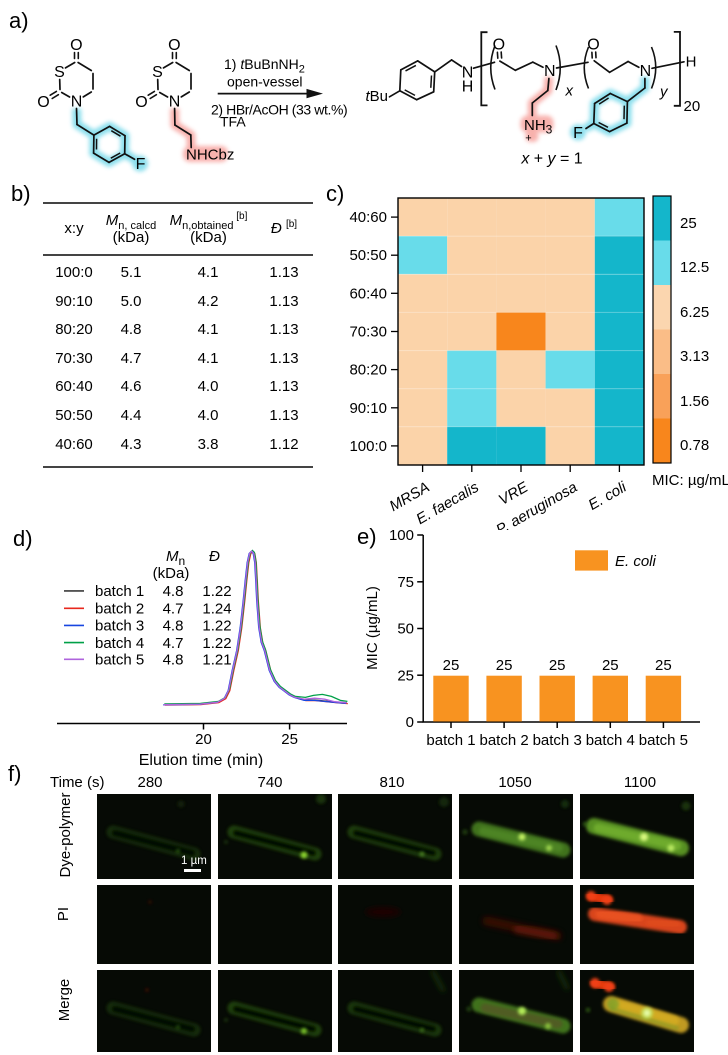 The width and height of the screenshot is (728, 1055). What do you see at coordinates (264, 66) in the screenshot?
I see `svg-text: 1) tBuBnNH2` at bounding box center [264, 66].